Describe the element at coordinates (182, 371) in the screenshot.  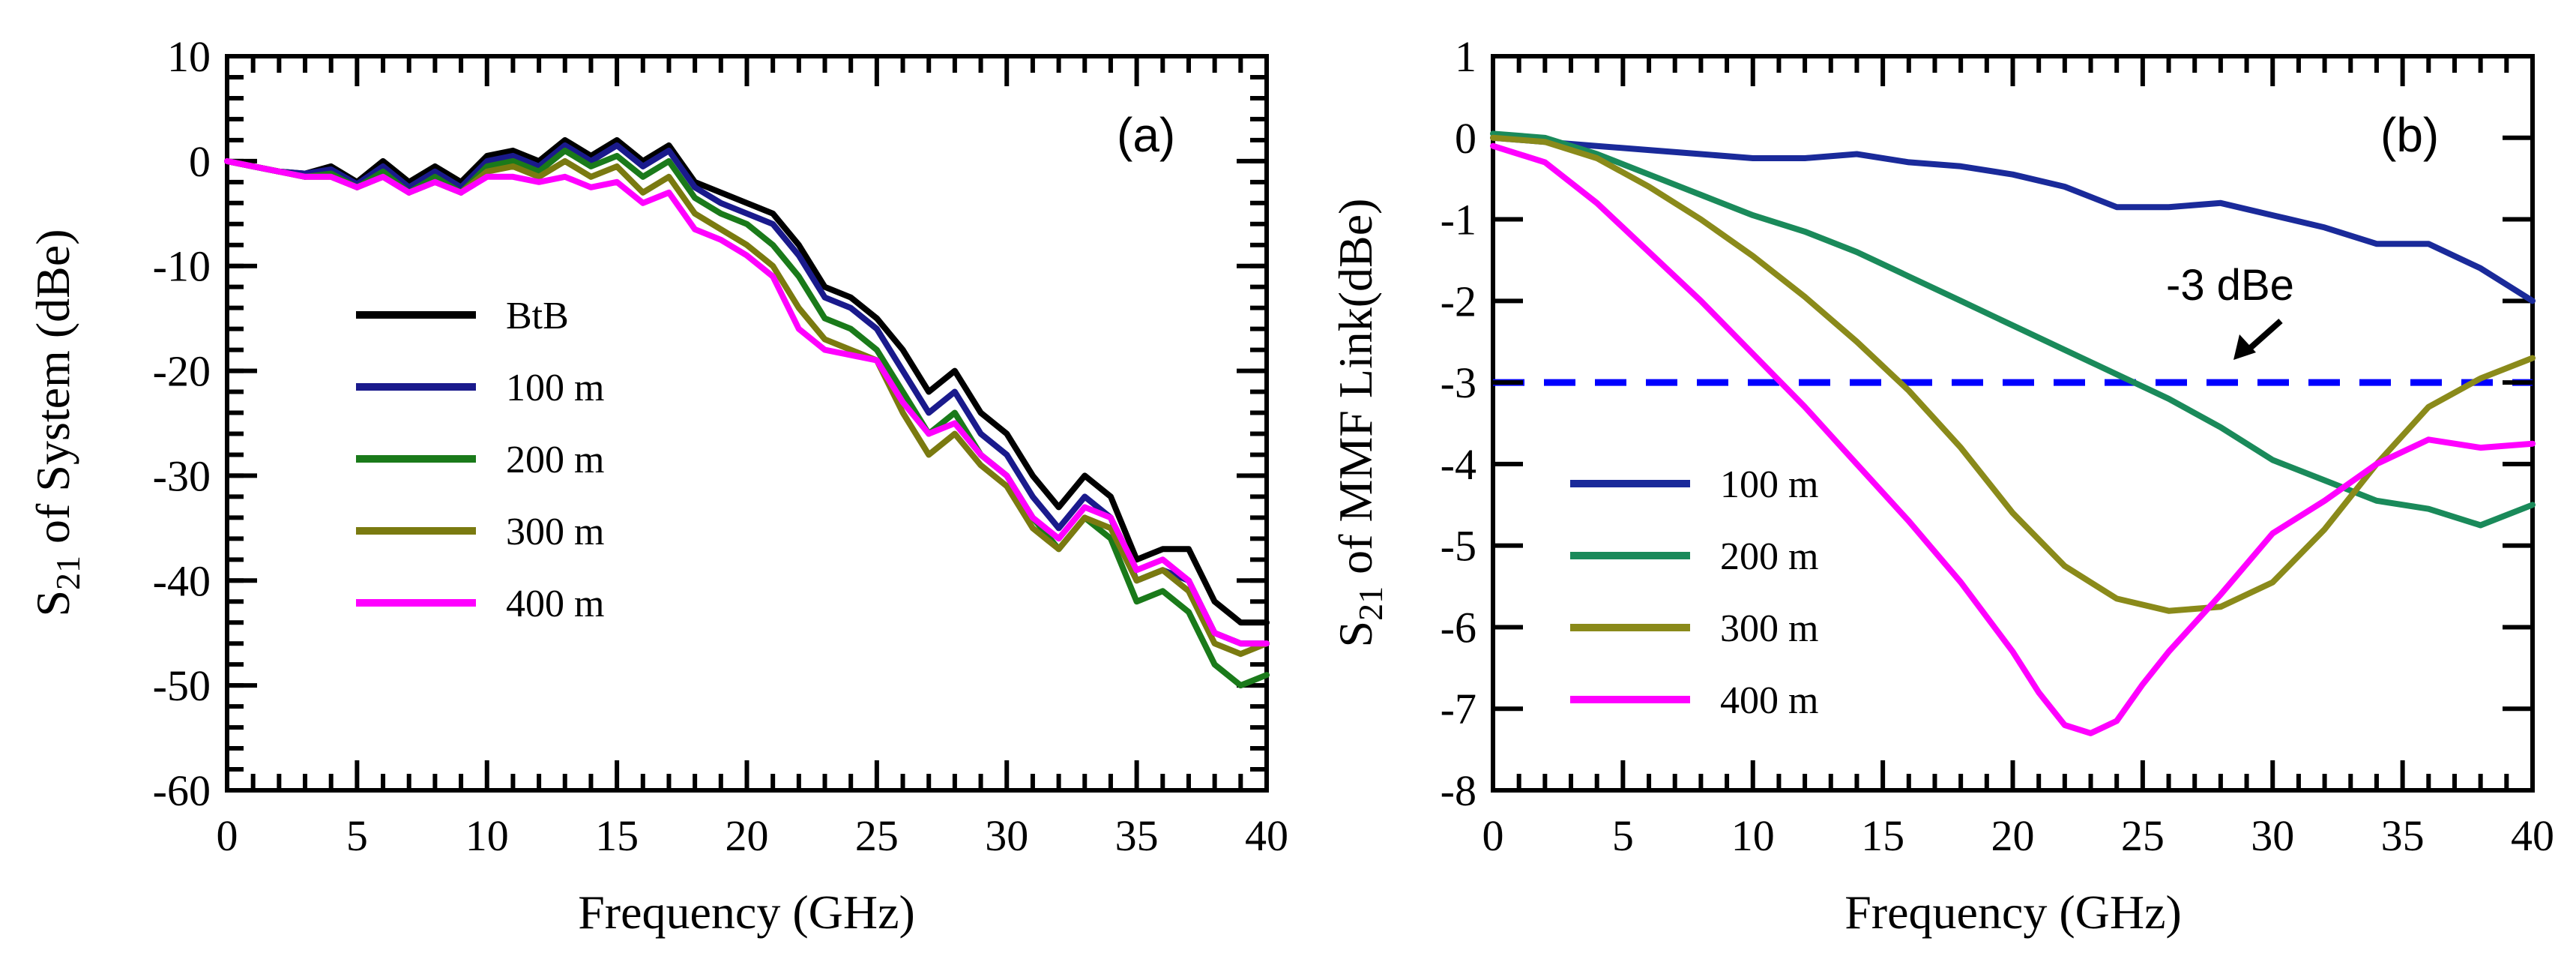
I see `y-tick-label: -20` at that location.